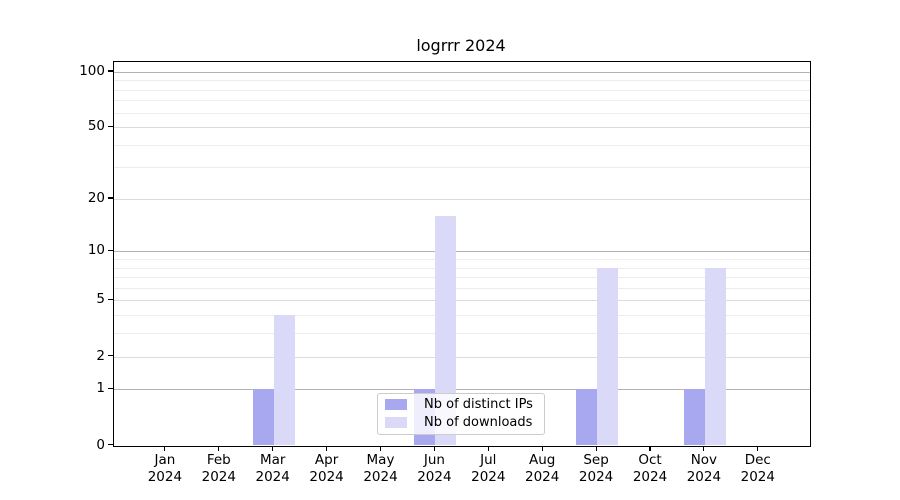  Describe the element at coordinates (757, 468) in the screenshot. I see `x-tick-label-dec: Dec 2024` at that location.